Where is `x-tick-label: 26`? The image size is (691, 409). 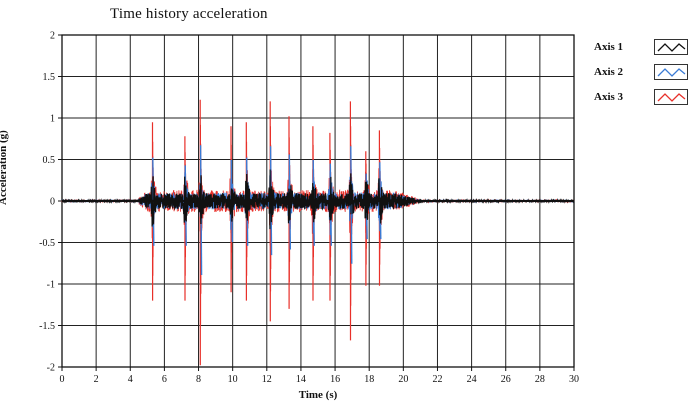 x-tick-label: 26 is located at coordinates (506, 379).